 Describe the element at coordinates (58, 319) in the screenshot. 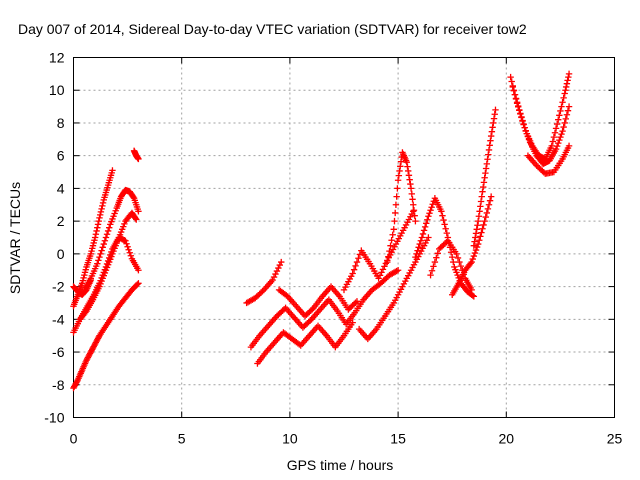

I see `y-tick-label: -4` at that location.